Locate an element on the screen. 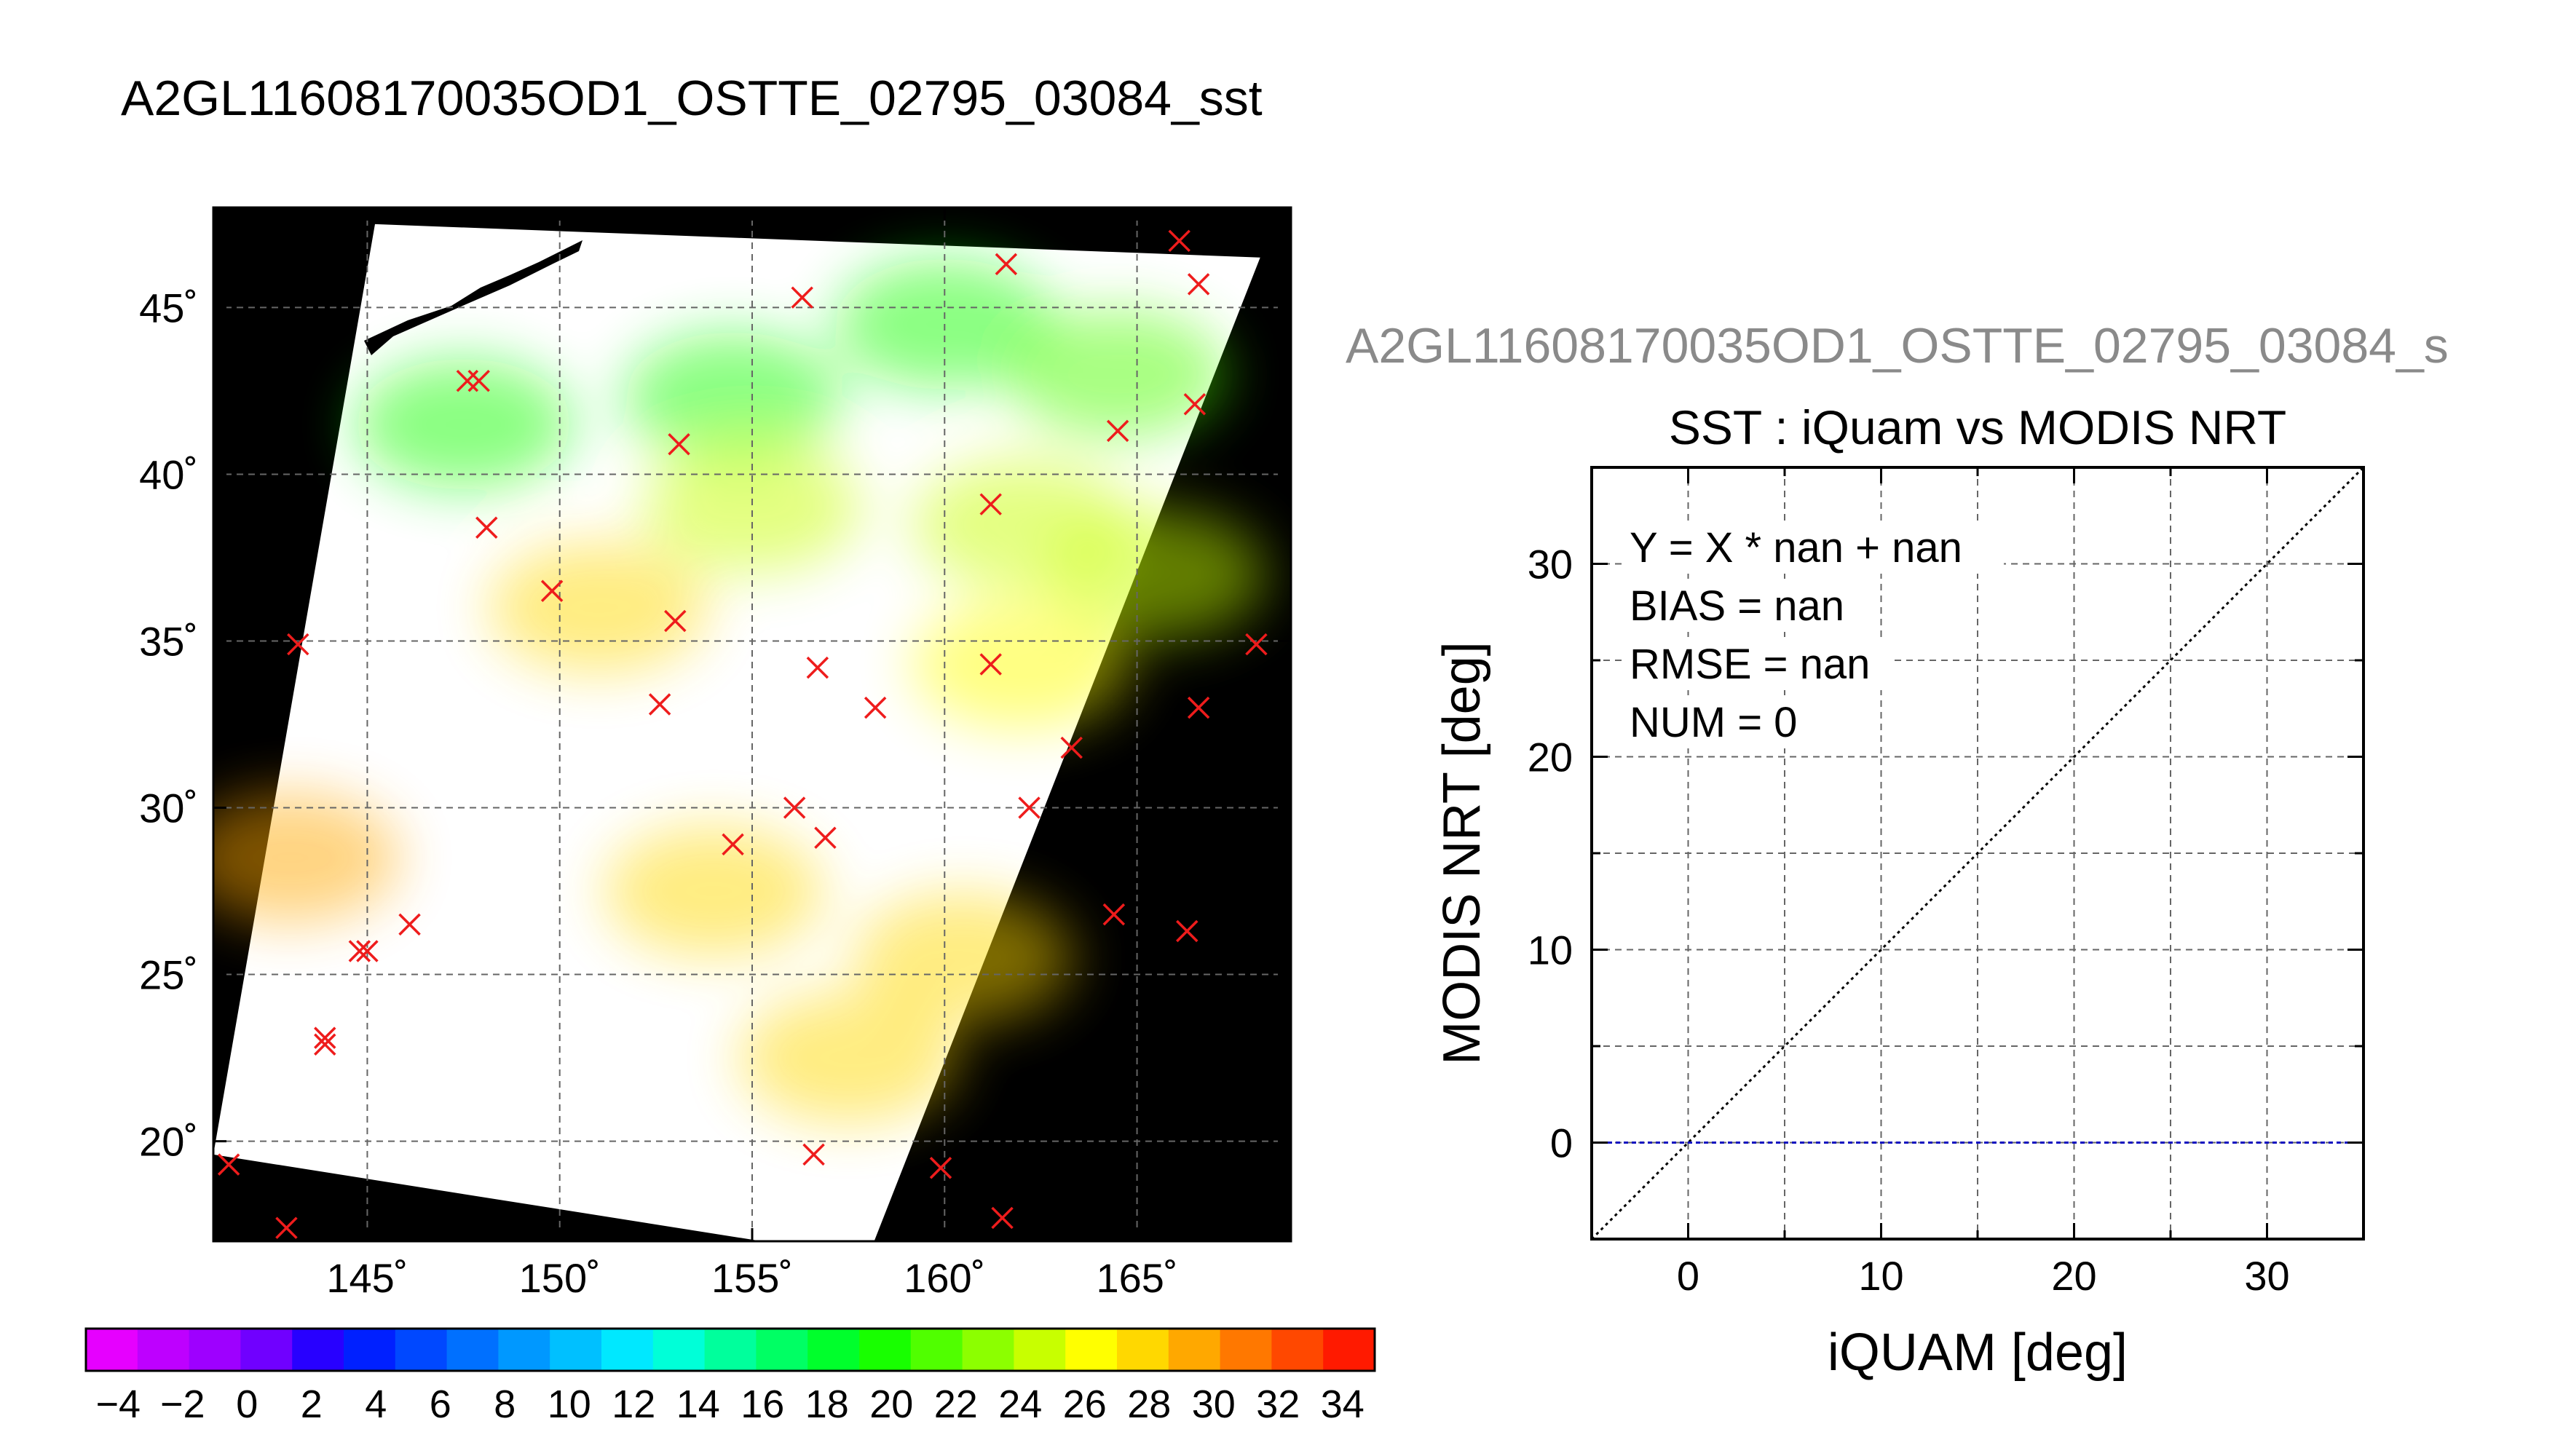  scatter-x-tick-label: 0 is located at coordinates (1688, 1276).